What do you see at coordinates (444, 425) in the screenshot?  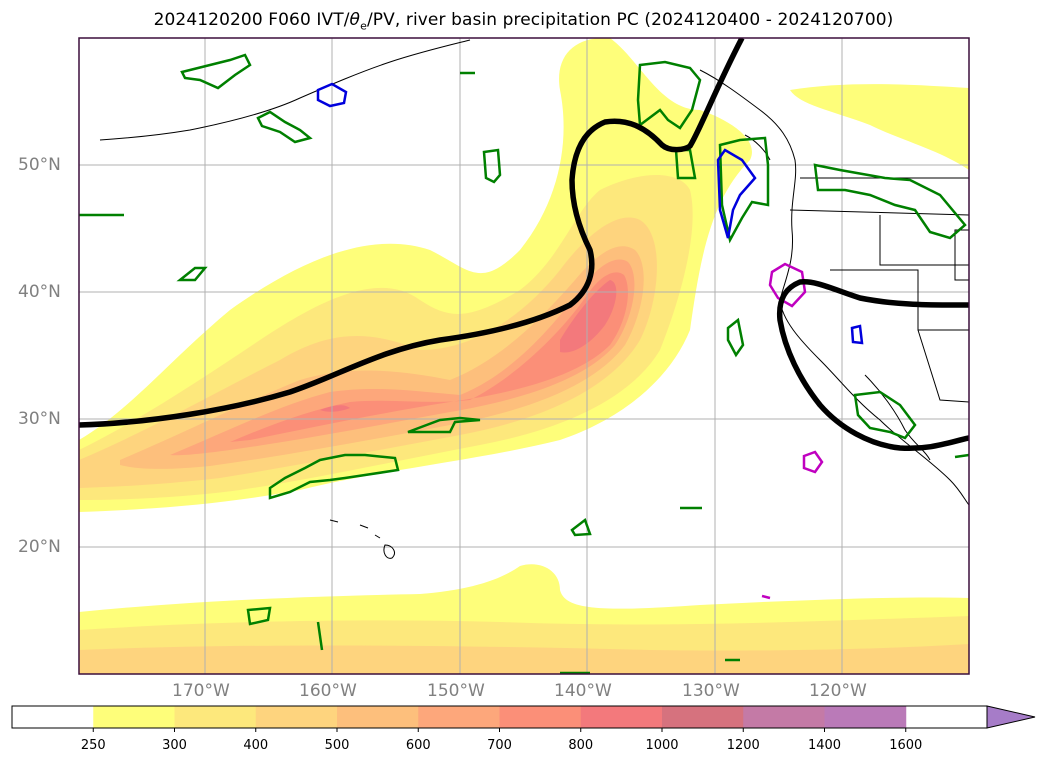 I see `green-contour-hawaii-north` at bounding box center [444, 425].